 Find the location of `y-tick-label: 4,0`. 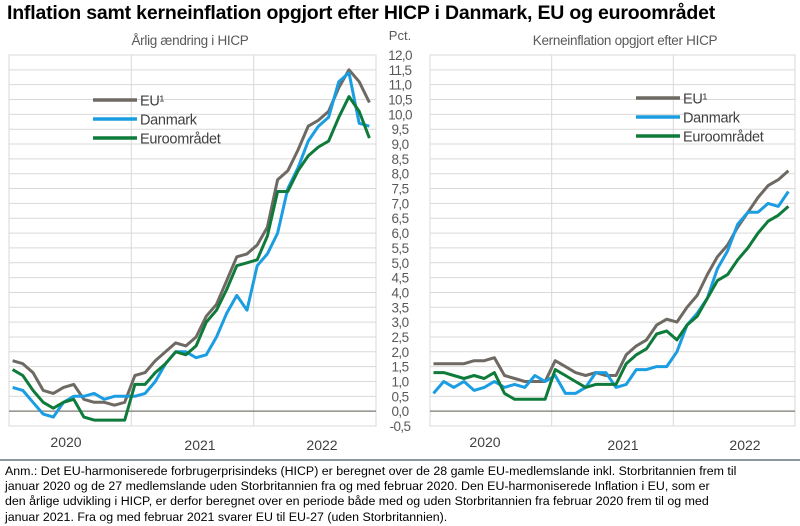

y-tick-label: 4,0 is located at coordinates (400, 292).